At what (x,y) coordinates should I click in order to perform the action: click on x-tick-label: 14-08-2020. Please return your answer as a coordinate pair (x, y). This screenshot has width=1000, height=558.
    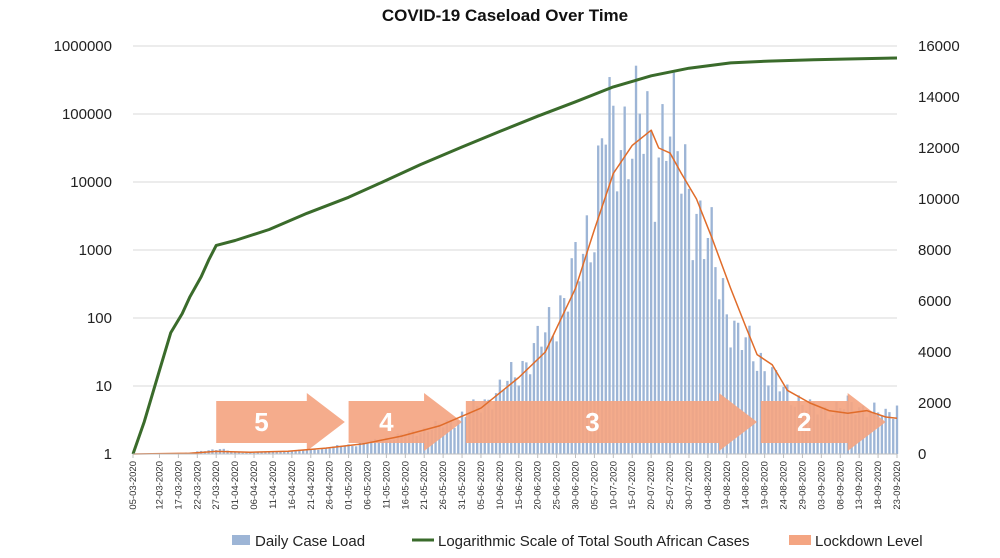
    Looking at the image, I should click on (746, 485).